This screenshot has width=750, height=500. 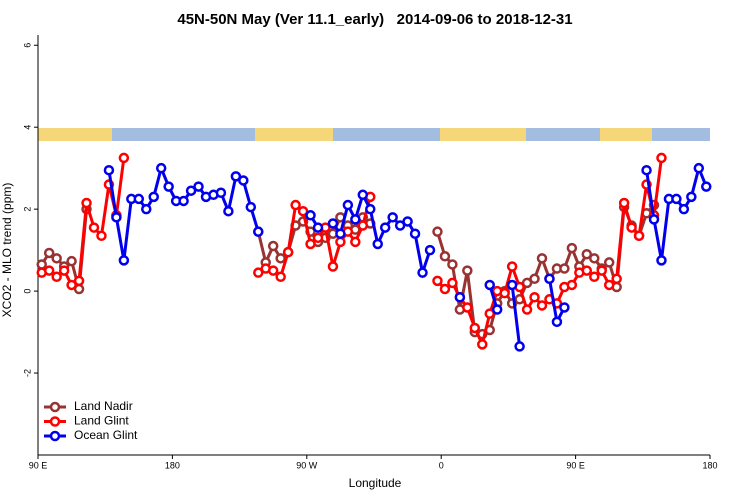 I want to click on x-tick-label: 90 E, so click(x=575, y=465).